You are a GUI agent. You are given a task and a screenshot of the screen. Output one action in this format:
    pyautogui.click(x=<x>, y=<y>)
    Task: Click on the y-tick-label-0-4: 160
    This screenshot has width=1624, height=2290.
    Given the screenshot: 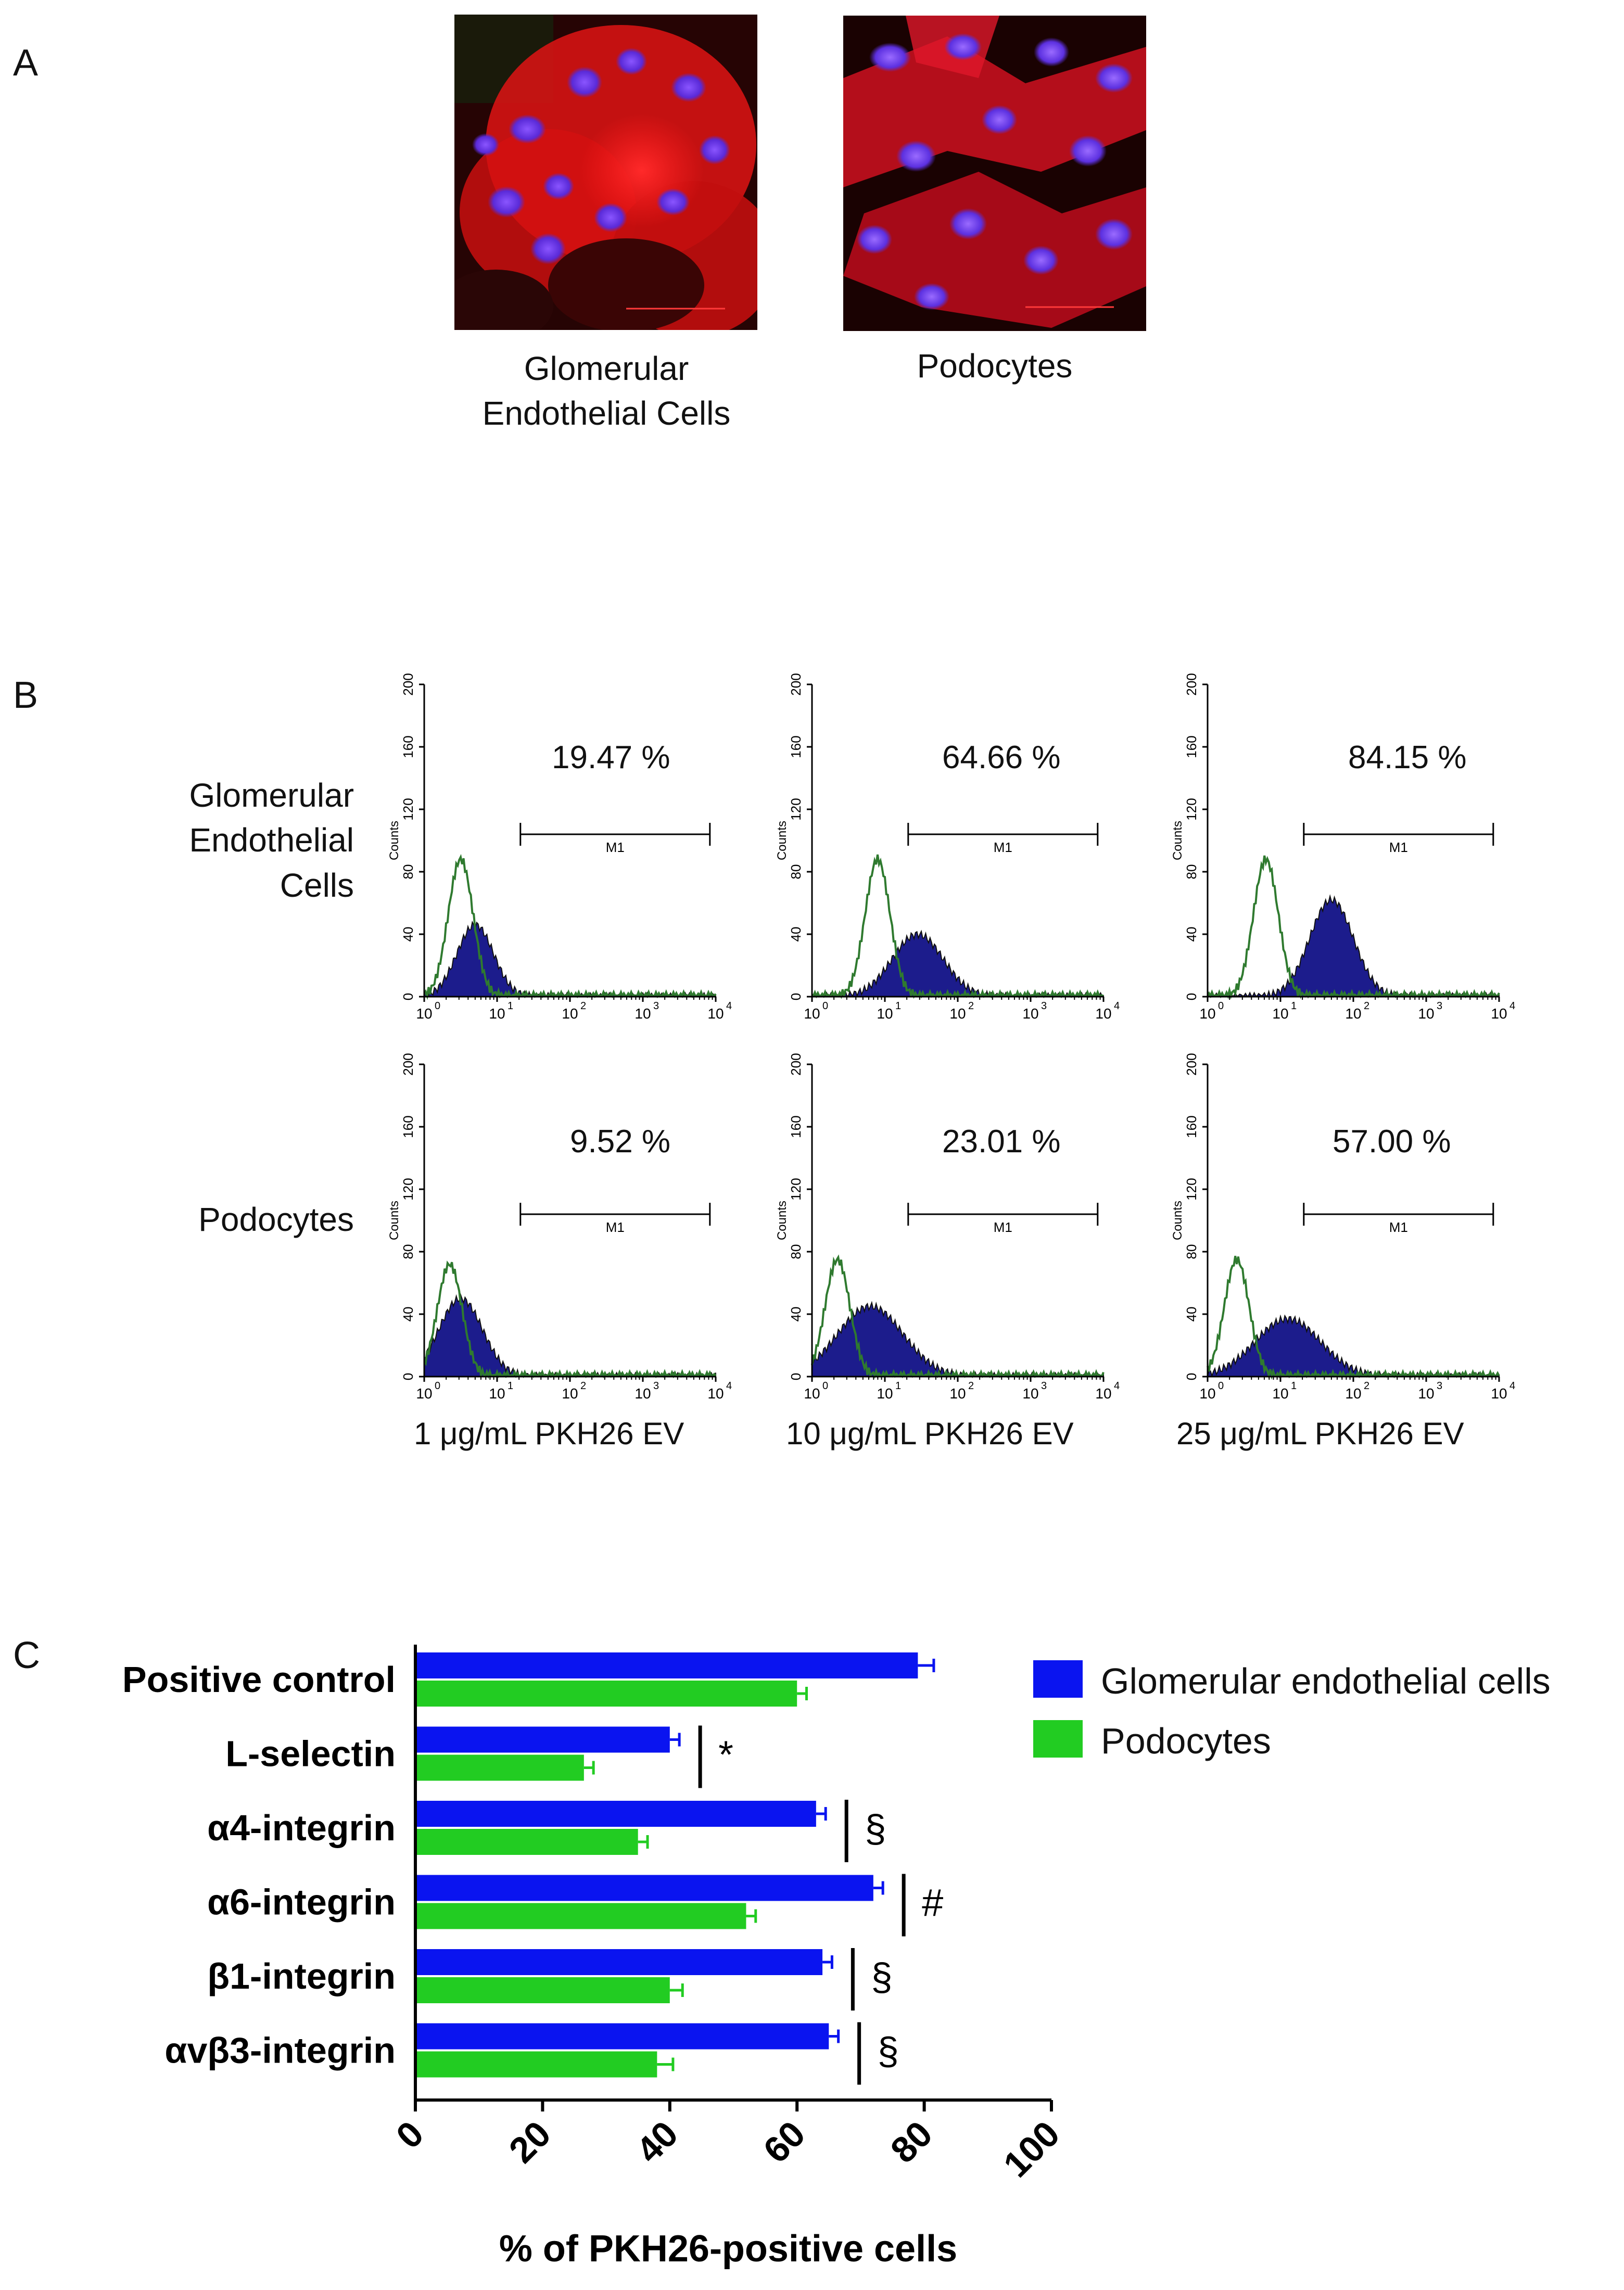 What is the action you would take?
    pyautogui.click(x=408, y=747)
    